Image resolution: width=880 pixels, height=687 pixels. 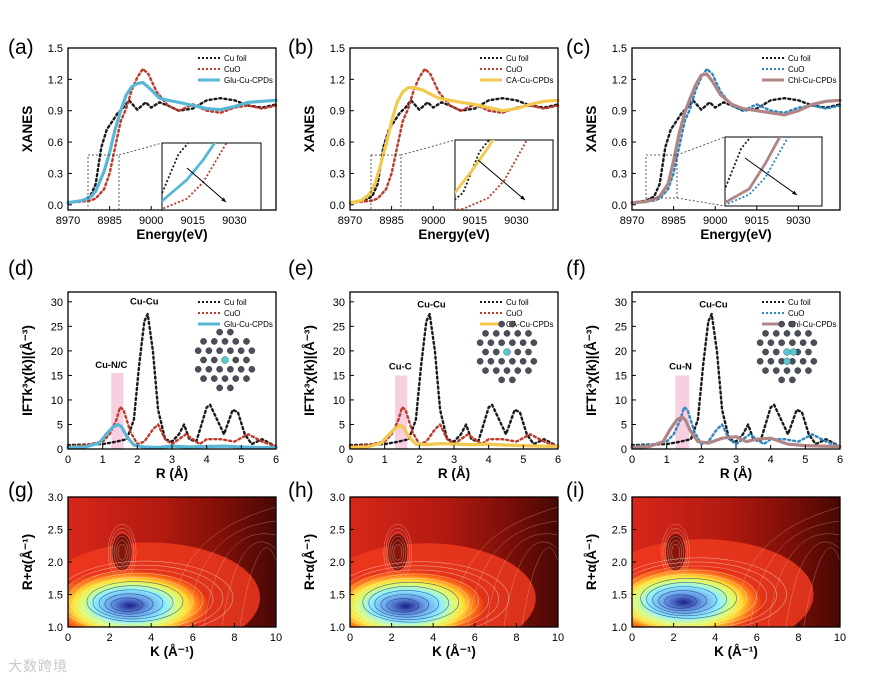 What do you see at coordinates (400, 367) in the screenshot?
I see `peak-annotation: Cu-C` at bounding box center [400, 367].